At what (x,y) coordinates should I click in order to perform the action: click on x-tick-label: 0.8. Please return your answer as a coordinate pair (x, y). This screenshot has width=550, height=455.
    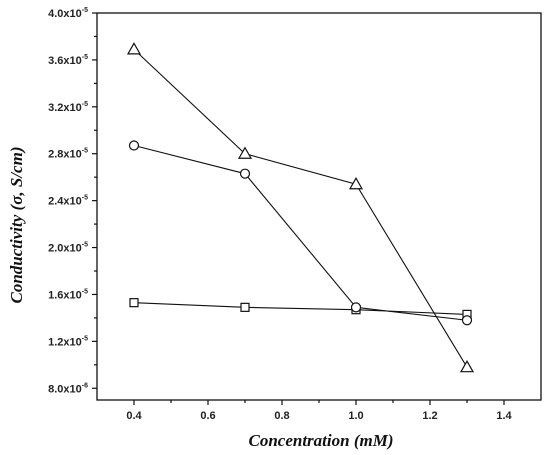
    Looking at the image, I should click on (281, 416).